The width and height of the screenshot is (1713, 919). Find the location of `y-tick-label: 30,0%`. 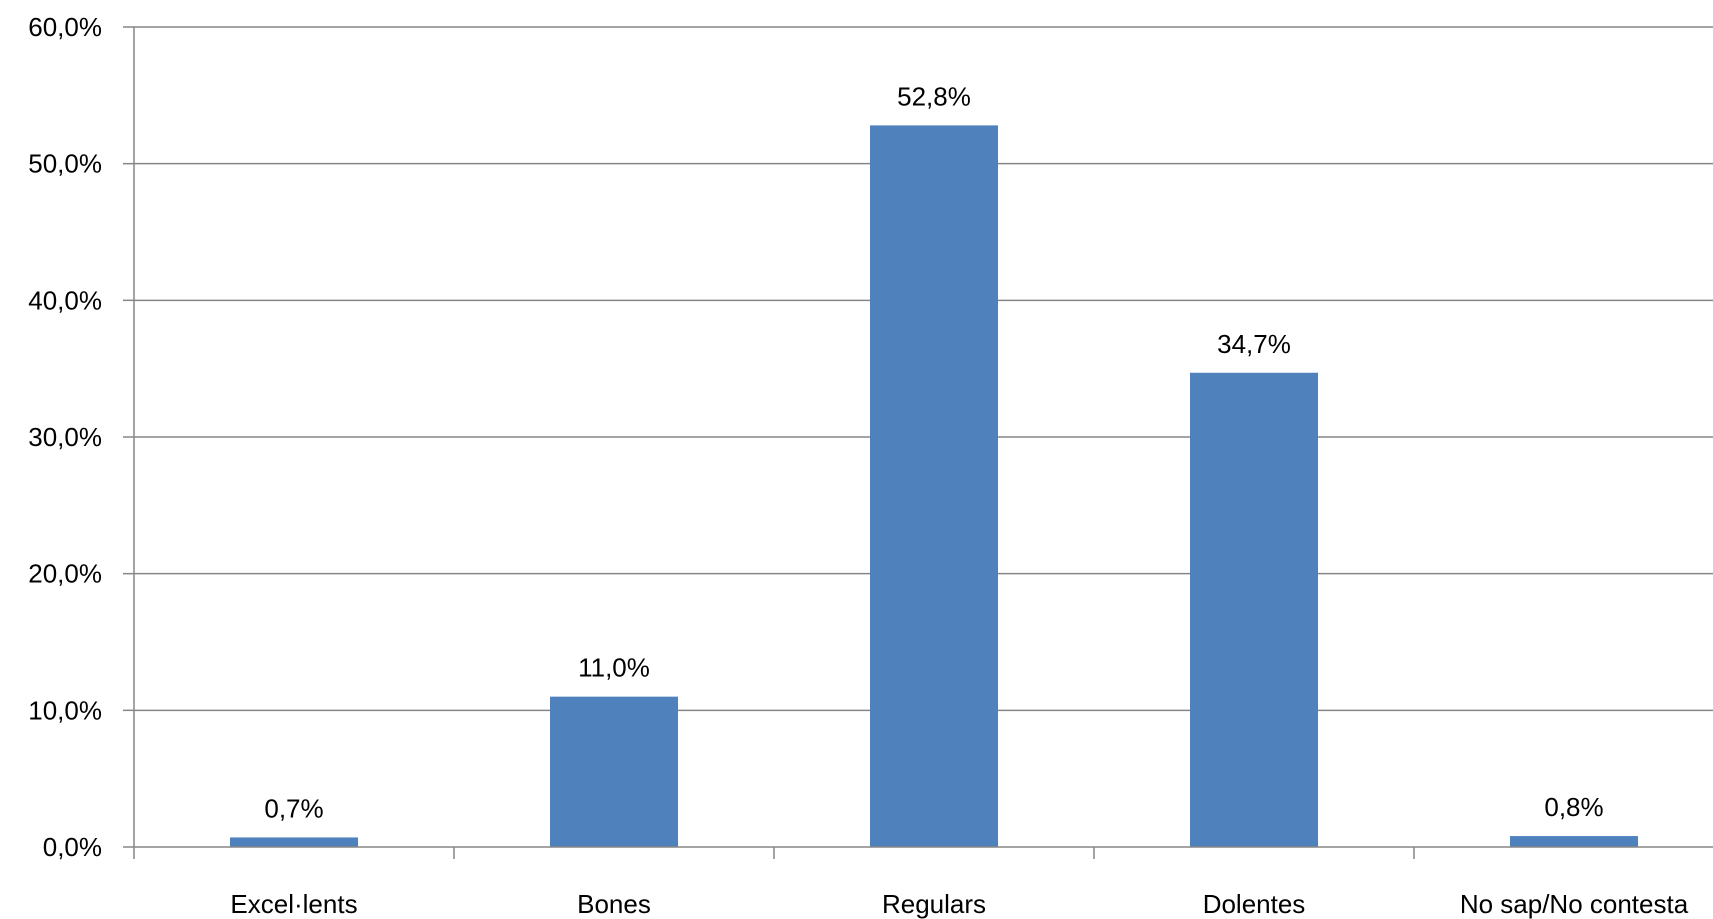

y-tick-label: 30,0% is located at coordinates (65, 437).